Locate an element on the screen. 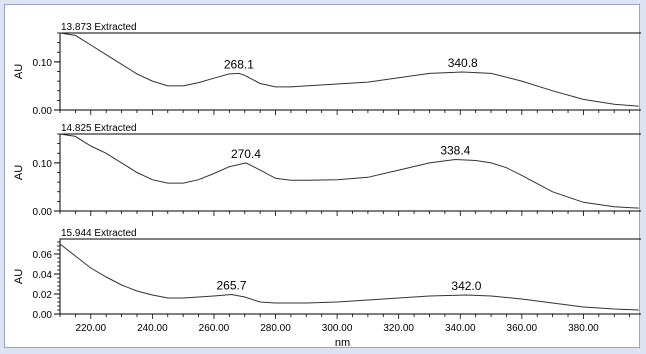  y-tick-label: 0.04 is located at coordinates (43, 275).